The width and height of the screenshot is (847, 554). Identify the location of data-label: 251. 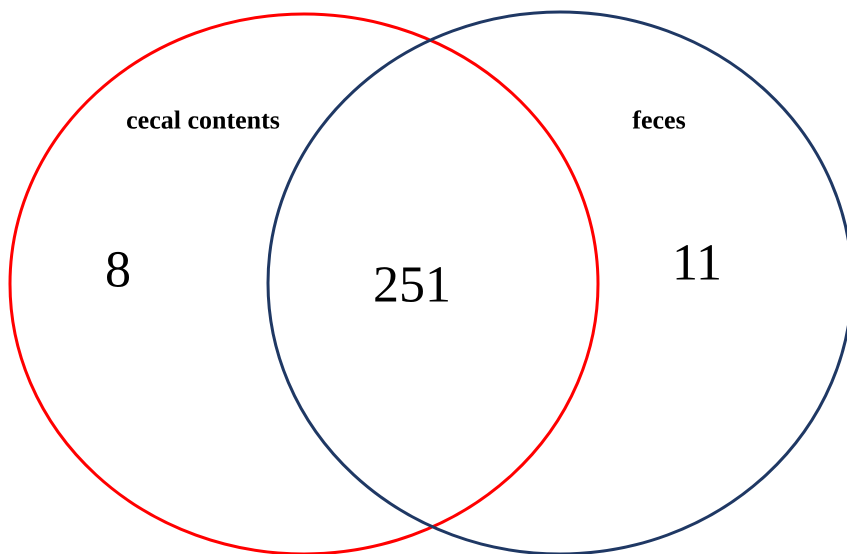
(412, 285).